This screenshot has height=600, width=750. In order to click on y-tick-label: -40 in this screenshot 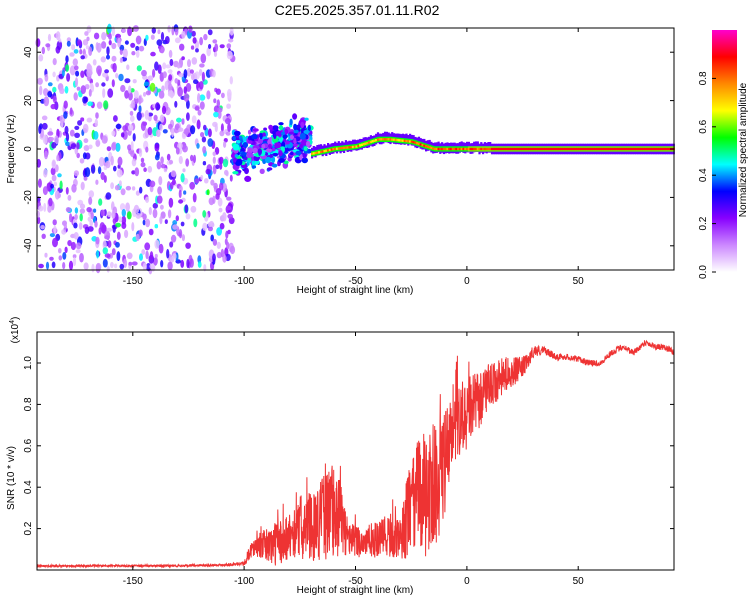, I will do `click(28, 245)`.